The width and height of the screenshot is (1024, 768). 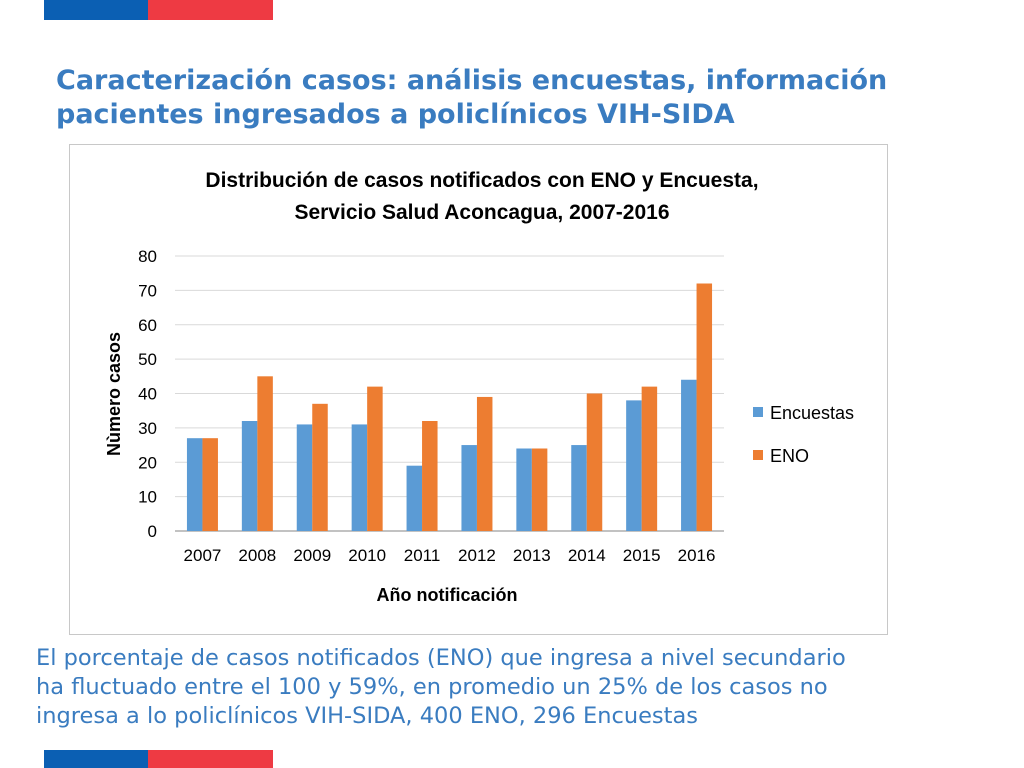 I want to click on y-tick-label: 80, so click(x=147, y=256).